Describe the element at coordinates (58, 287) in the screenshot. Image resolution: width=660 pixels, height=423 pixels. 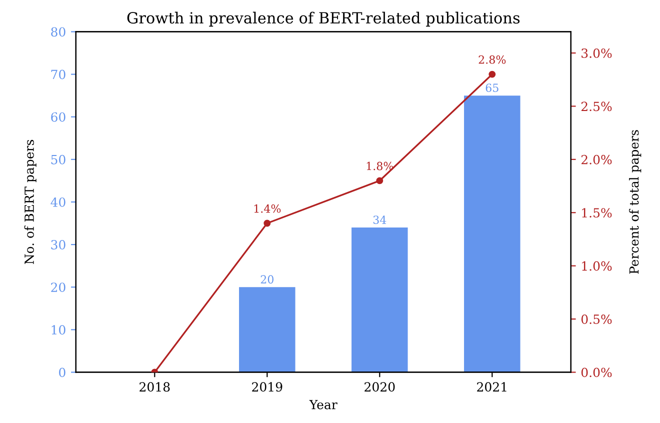
I see `y-tick-label: 20` at that location.